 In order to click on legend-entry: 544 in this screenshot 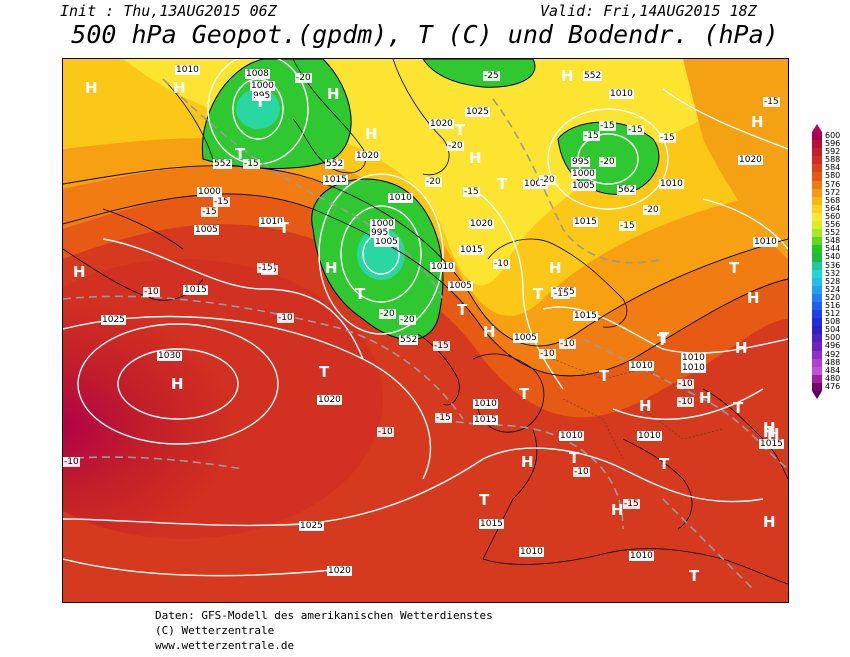, I will do `click(831, 249)`.